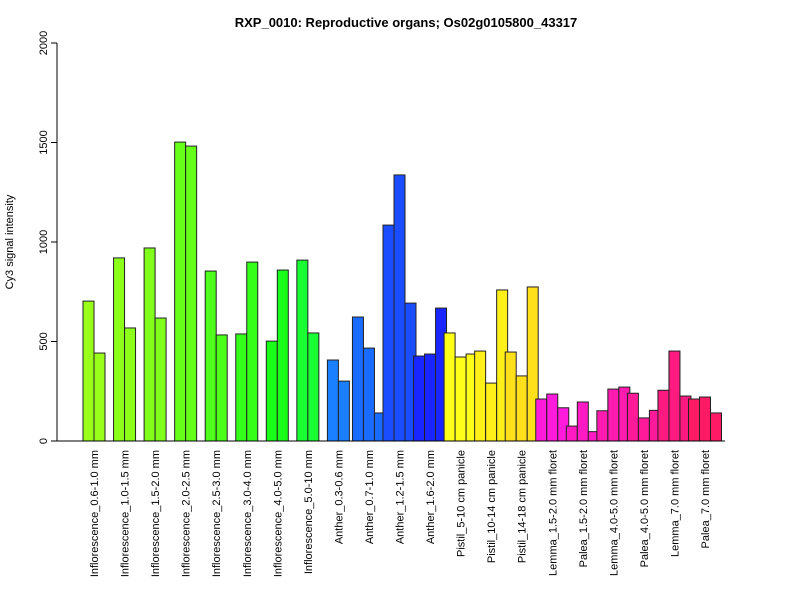 The height and width of the screenshot is (605, 800). I want to click on y-tick-label: 500, so click(44, 341).